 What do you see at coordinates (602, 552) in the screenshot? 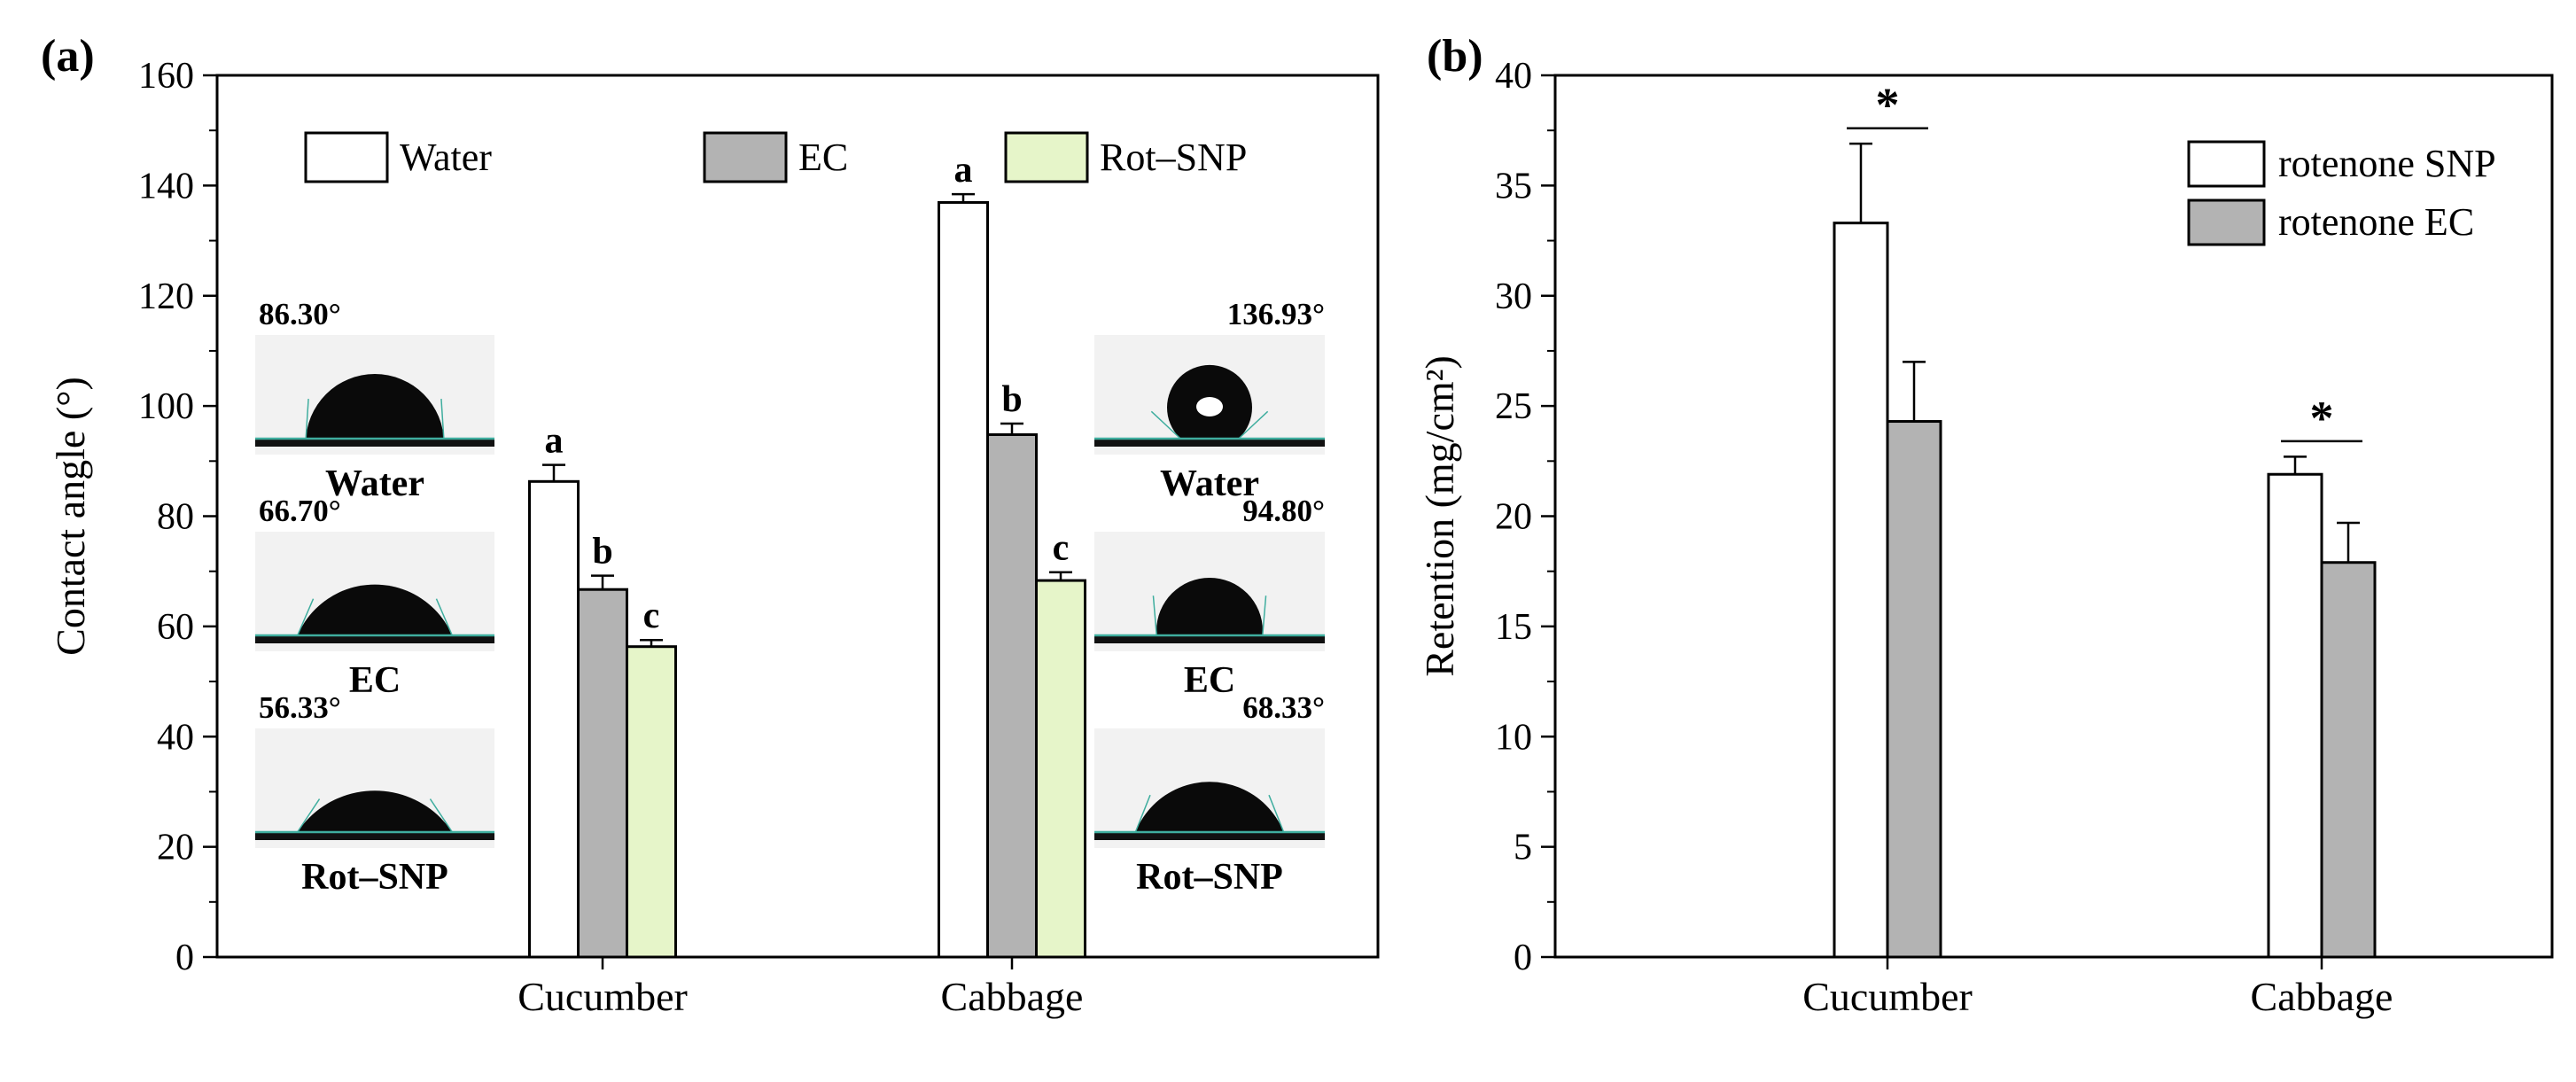
I see `bar-letter-ec-cucumber: b` at bounding box center [602, 552].